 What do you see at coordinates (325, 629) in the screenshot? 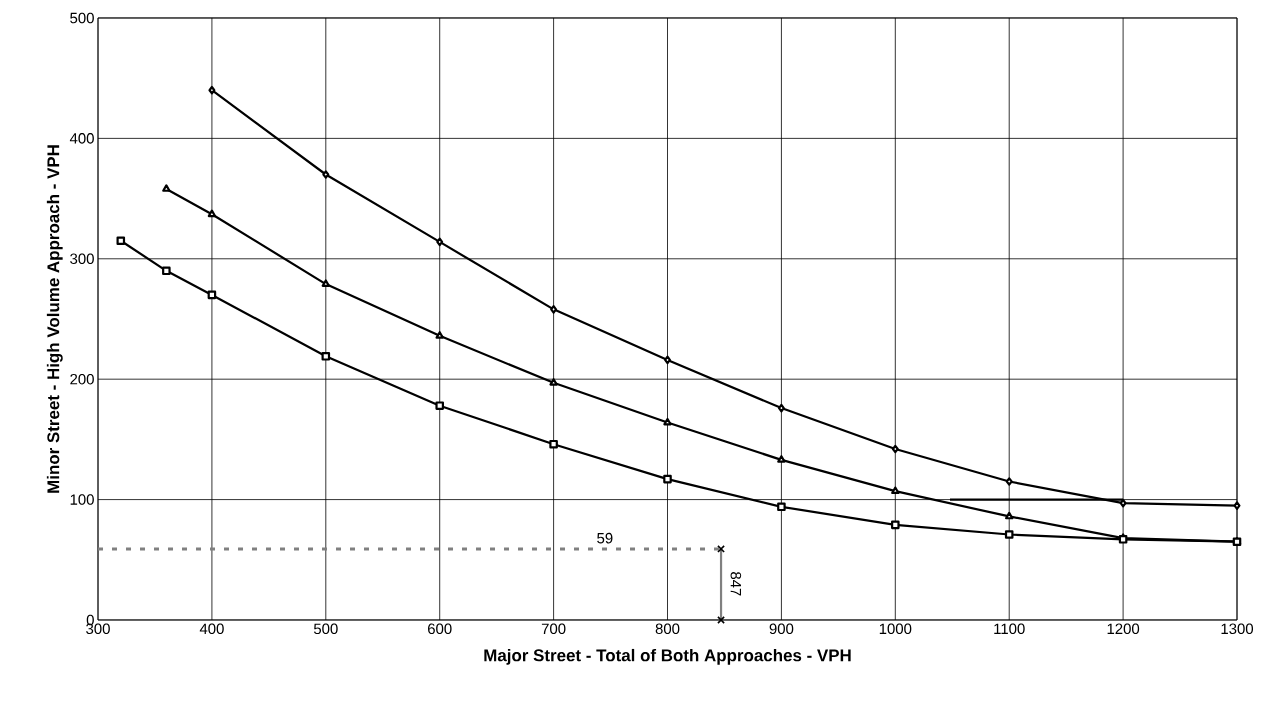
I see `x-tick-label: 500` at bounding box center [325, 629].